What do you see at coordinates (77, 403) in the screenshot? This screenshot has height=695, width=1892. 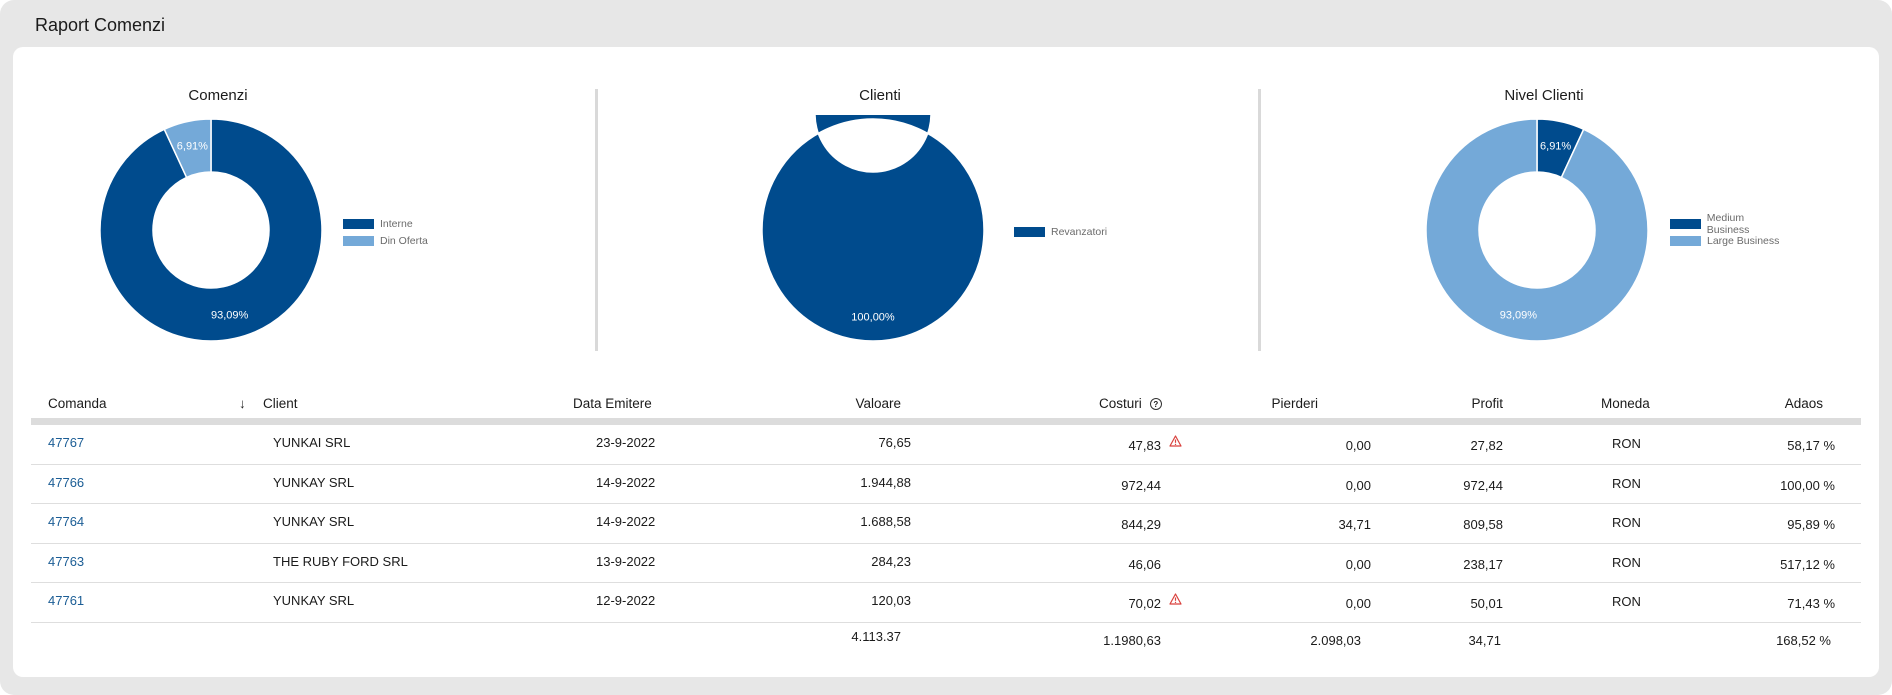 I see `header-comanda: Comanda` at bounding box center [77, 403].